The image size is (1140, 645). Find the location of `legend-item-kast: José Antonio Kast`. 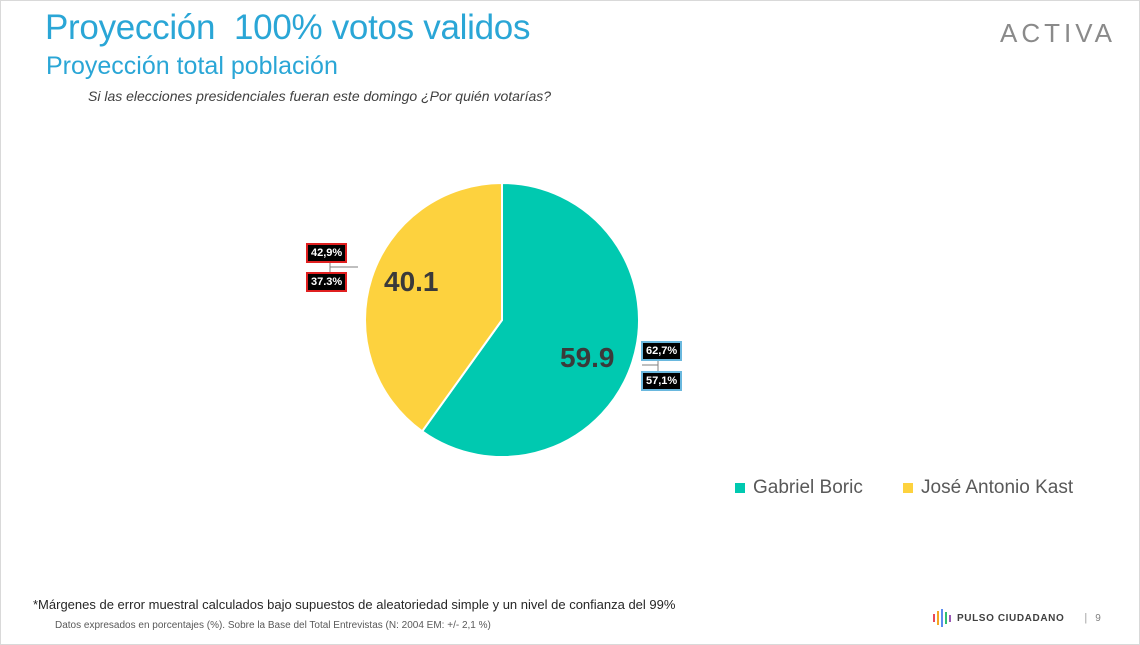

legend-item-kast: José Antonio Kast is located at coordinates (988, 488).